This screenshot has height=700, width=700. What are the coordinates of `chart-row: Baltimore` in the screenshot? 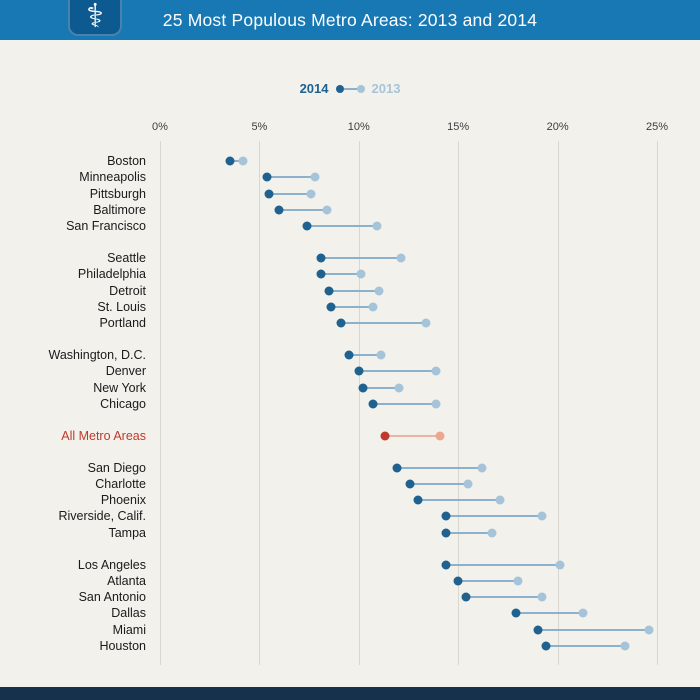 It's located at (350, 210).